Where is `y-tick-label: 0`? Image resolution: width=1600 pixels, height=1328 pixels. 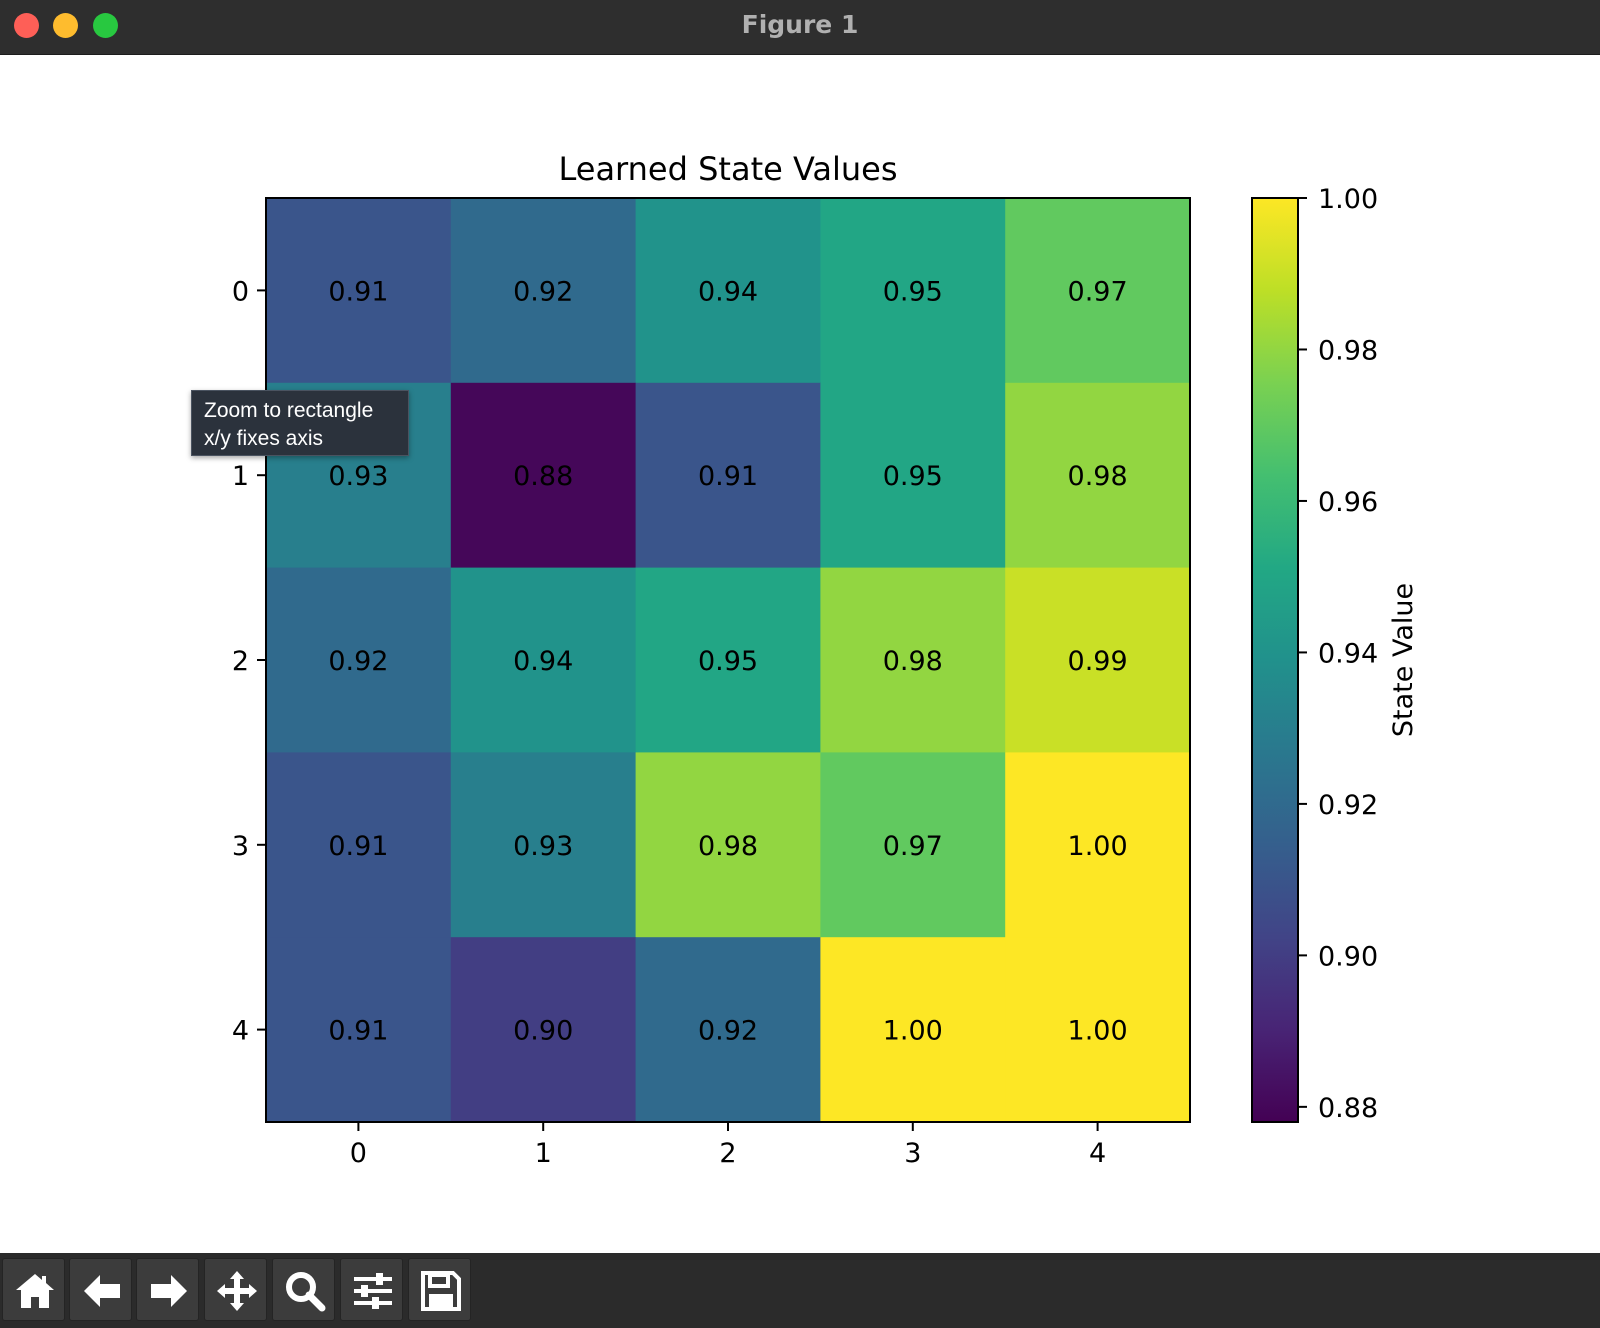
y-tick-label: 0 is located at coordinates (240, 291).